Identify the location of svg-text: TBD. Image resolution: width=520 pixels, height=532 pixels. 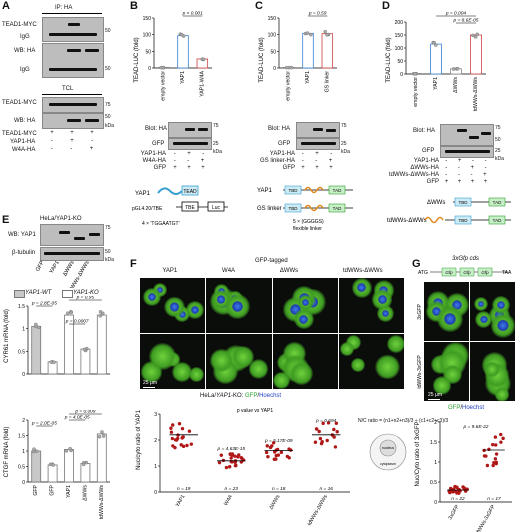
(464, 220).